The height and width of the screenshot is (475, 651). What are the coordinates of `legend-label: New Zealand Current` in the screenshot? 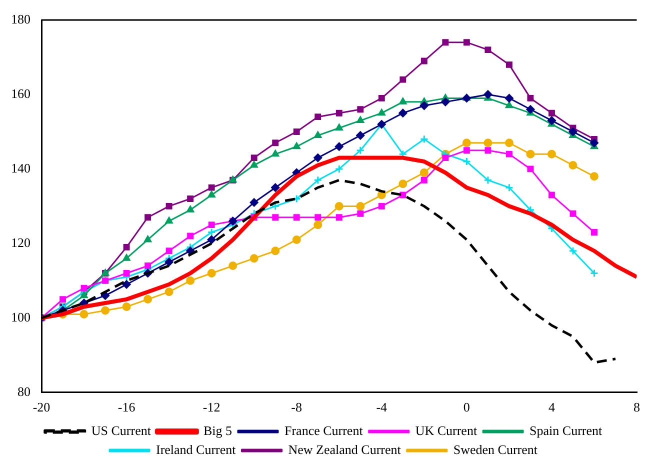 It's located at (345, 449).